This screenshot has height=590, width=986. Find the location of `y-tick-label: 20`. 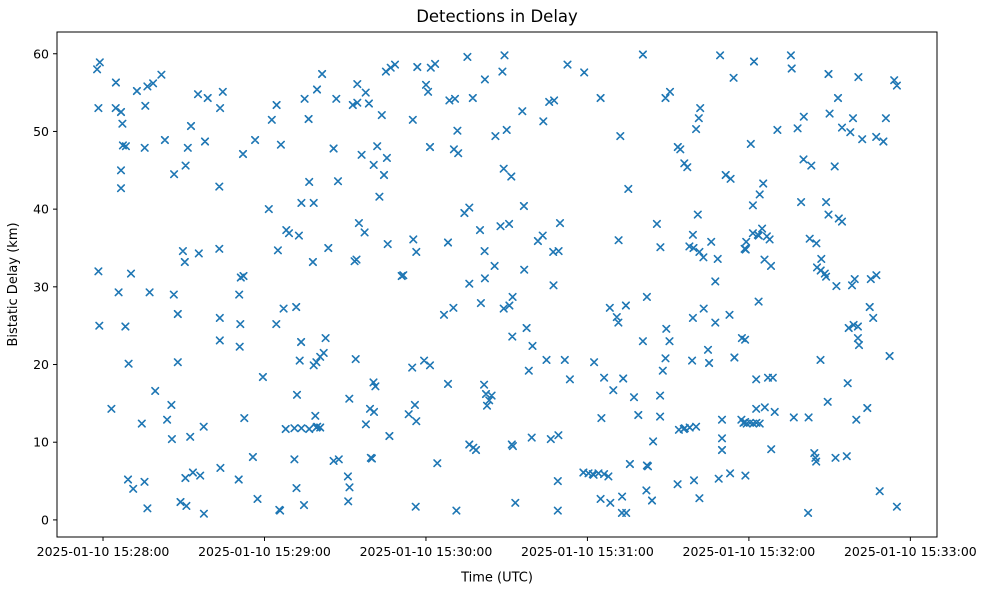

y-tick-label: 20 is located at coordinates (41, 364).